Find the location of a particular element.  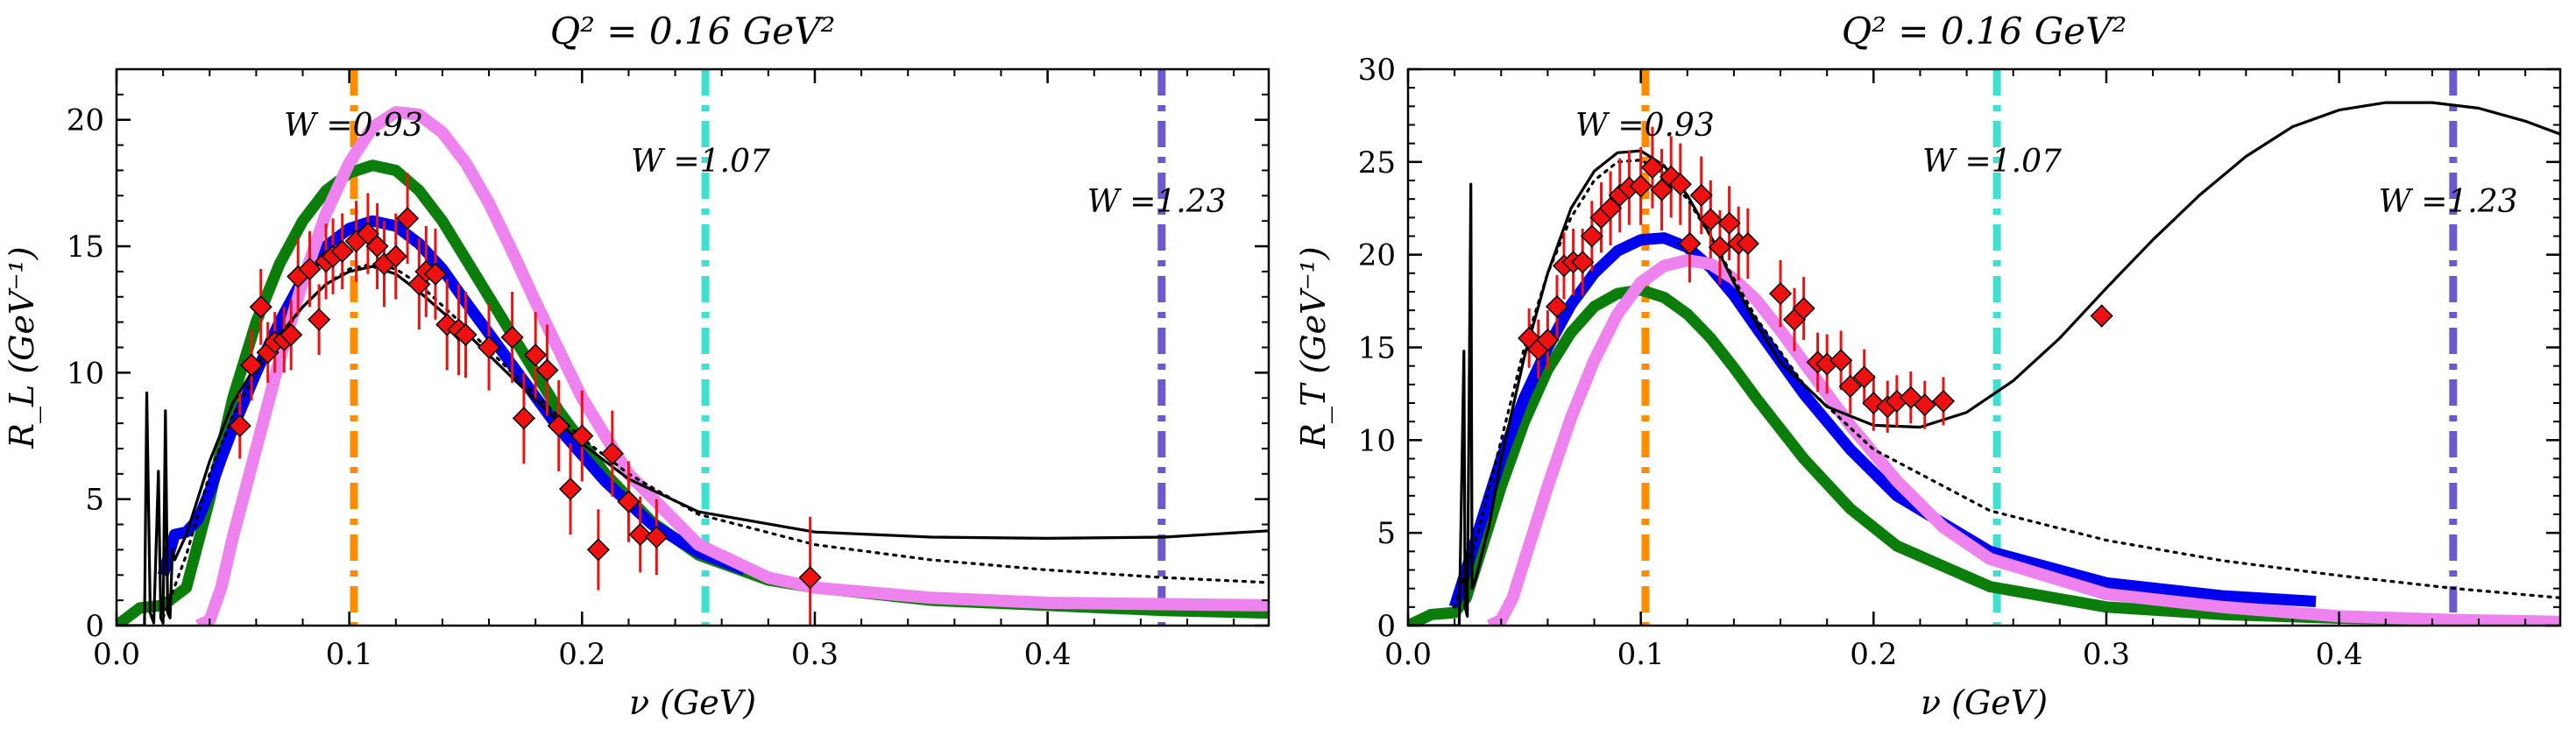

y-tick-label: 25 is located at coordinates (1377, 162).